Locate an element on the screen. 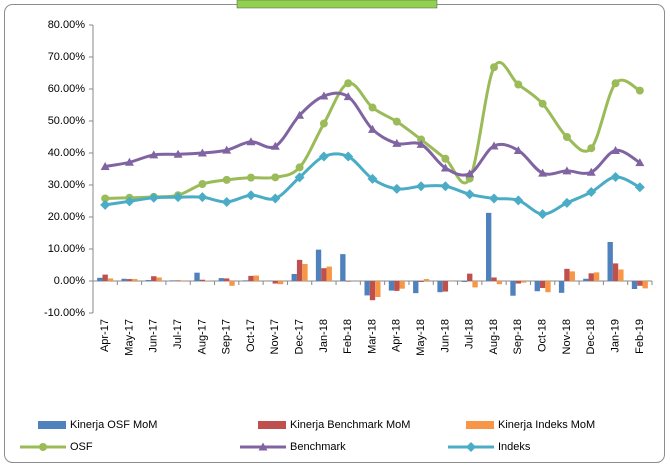 This screenshot has width=670, height=468. x-tick-label: Jun-17 is located at coordinates (154, 336).